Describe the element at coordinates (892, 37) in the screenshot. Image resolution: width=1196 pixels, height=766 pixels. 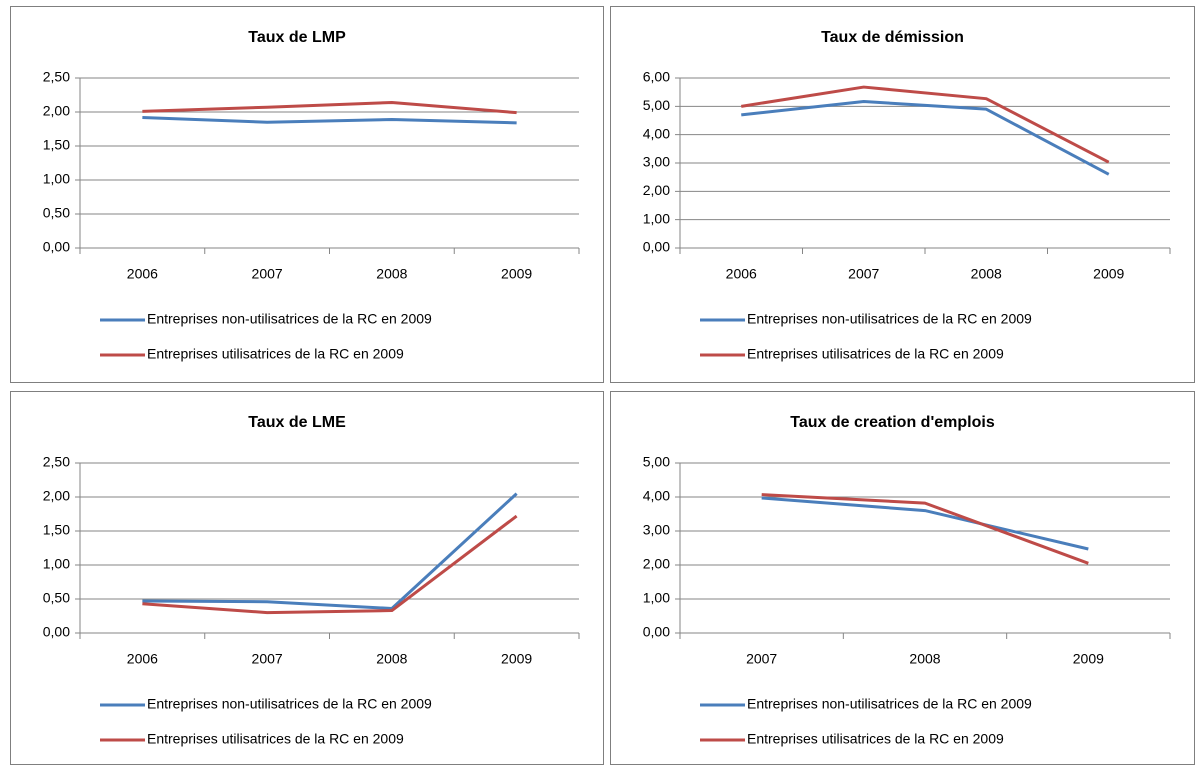
I see `chart-title: Taux de démission` at that location.